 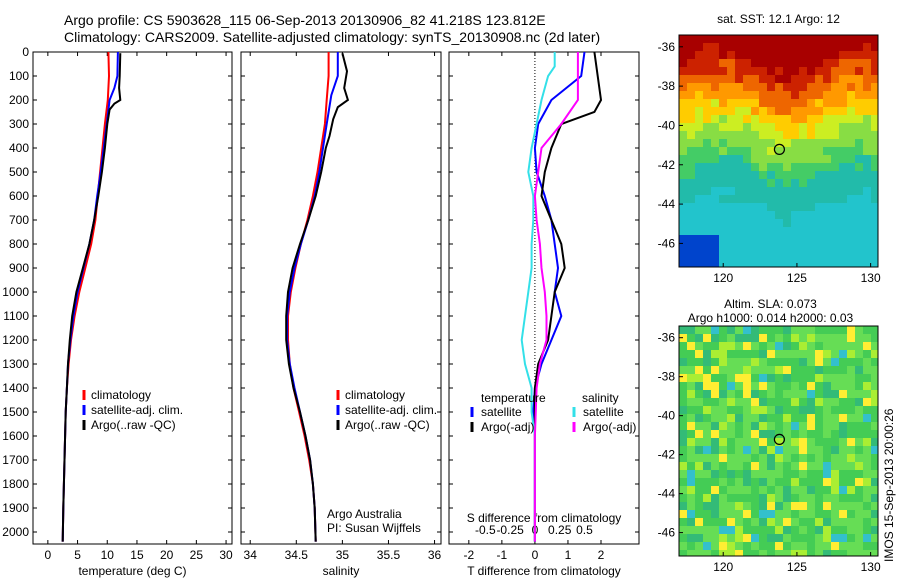 What do you see at coordinates (568, 296) in the screenshot?
I see `series-line-black` at bounding box center [568, 296].